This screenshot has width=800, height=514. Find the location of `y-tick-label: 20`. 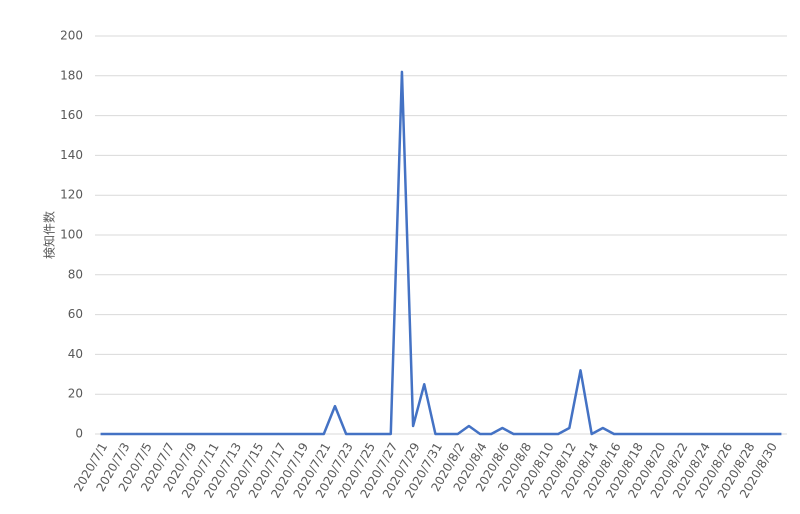

y-tick-label: 20 is located at coordinates (75, 394).